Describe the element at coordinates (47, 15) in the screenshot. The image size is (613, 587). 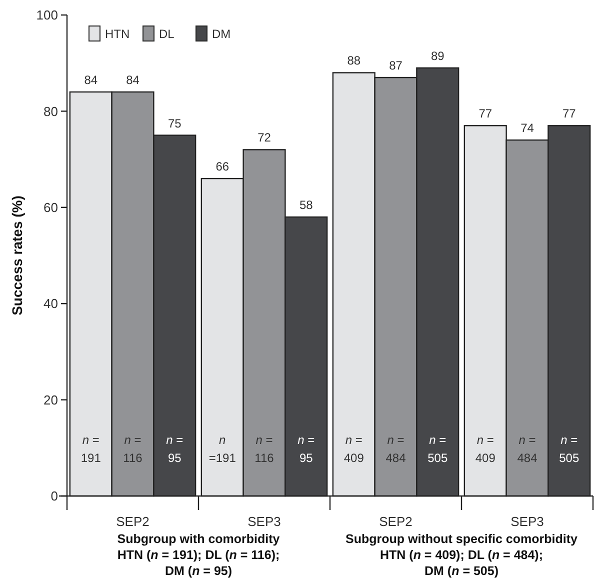
I see `y-tick-label: 100` at that location.